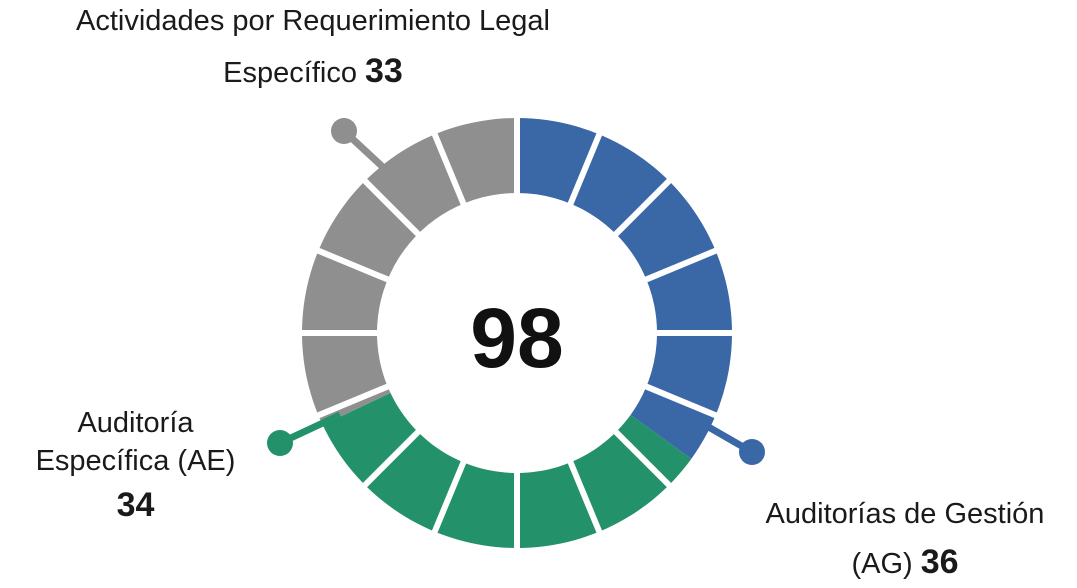 Image resolution: width=1077 pixels, height=588 pixels. Describe the element at coordinates (939, 562) in the screenshot. I see `value-label: 36` at that location.